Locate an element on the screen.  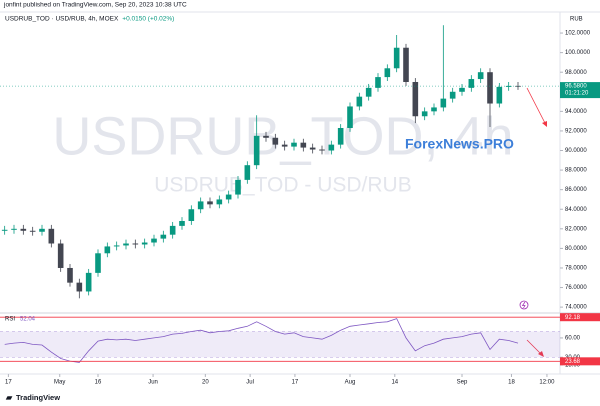
arrow is located at coordinates (536, 106).